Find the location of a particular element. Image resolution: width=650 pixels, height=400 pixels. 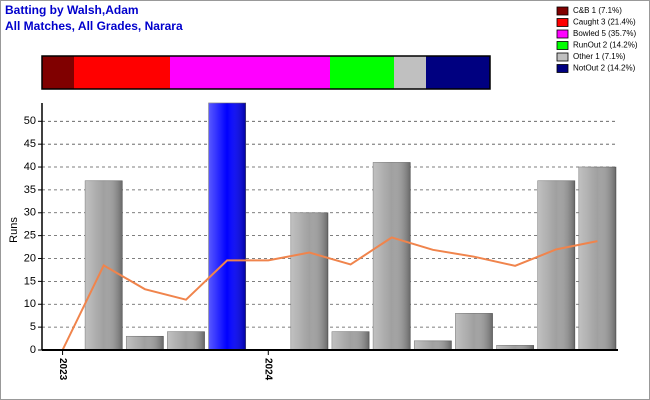

x-tick-label: 2023 is located at coordinates (62, 369).